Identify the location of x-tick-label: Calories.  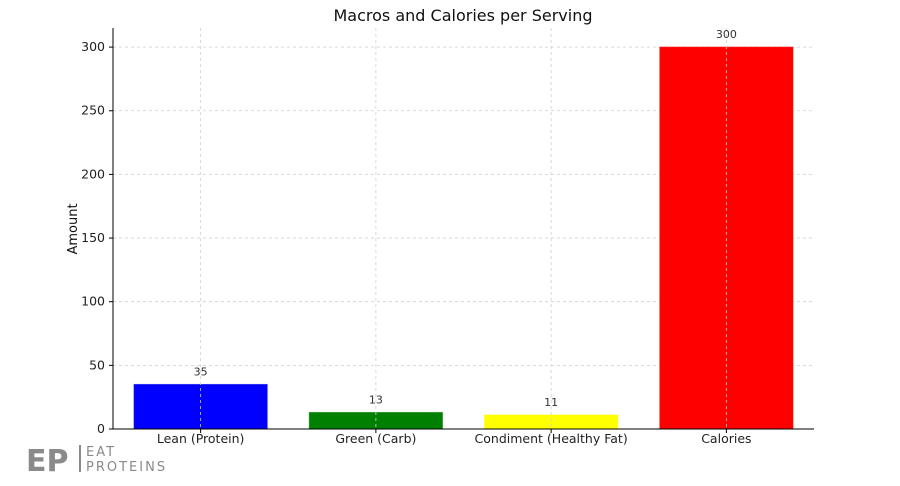
(726, 438).